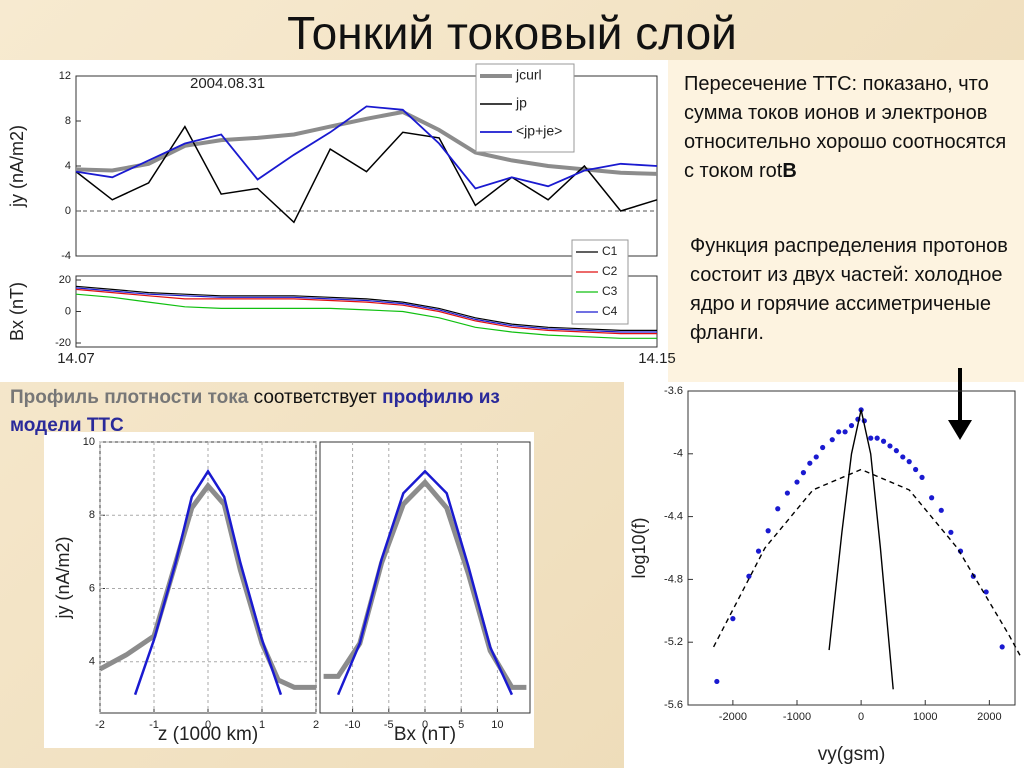 The image size is (1024, 768). Describe the element at coordinates (610, 251) in the screenshot. I see `legend-label: C1` at that location.